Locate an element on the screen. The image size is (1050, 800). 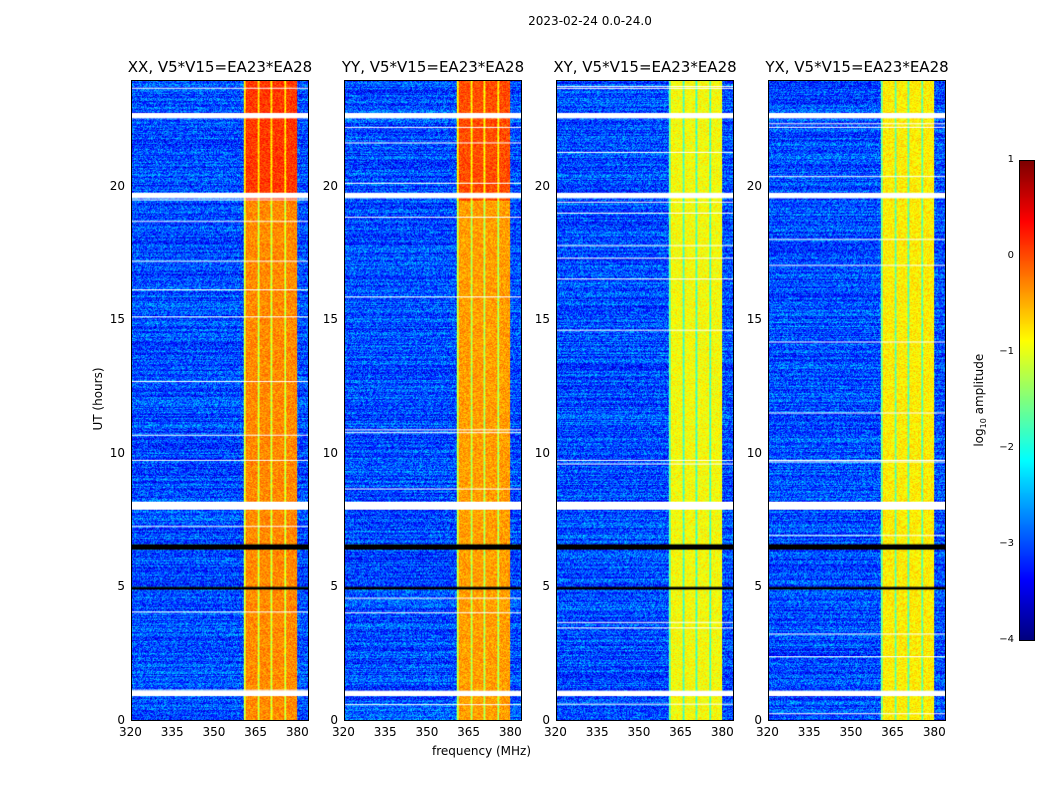
colorbar is located at coordinates (1027, 400).